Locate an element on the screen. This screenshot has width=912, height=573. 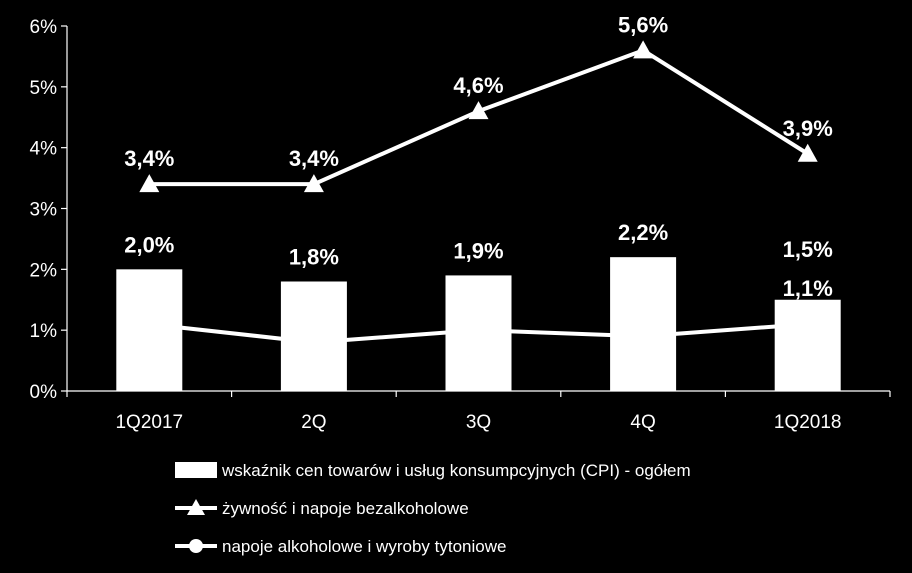
x-tick-label: 3Q is located at coordinates (478, 422).